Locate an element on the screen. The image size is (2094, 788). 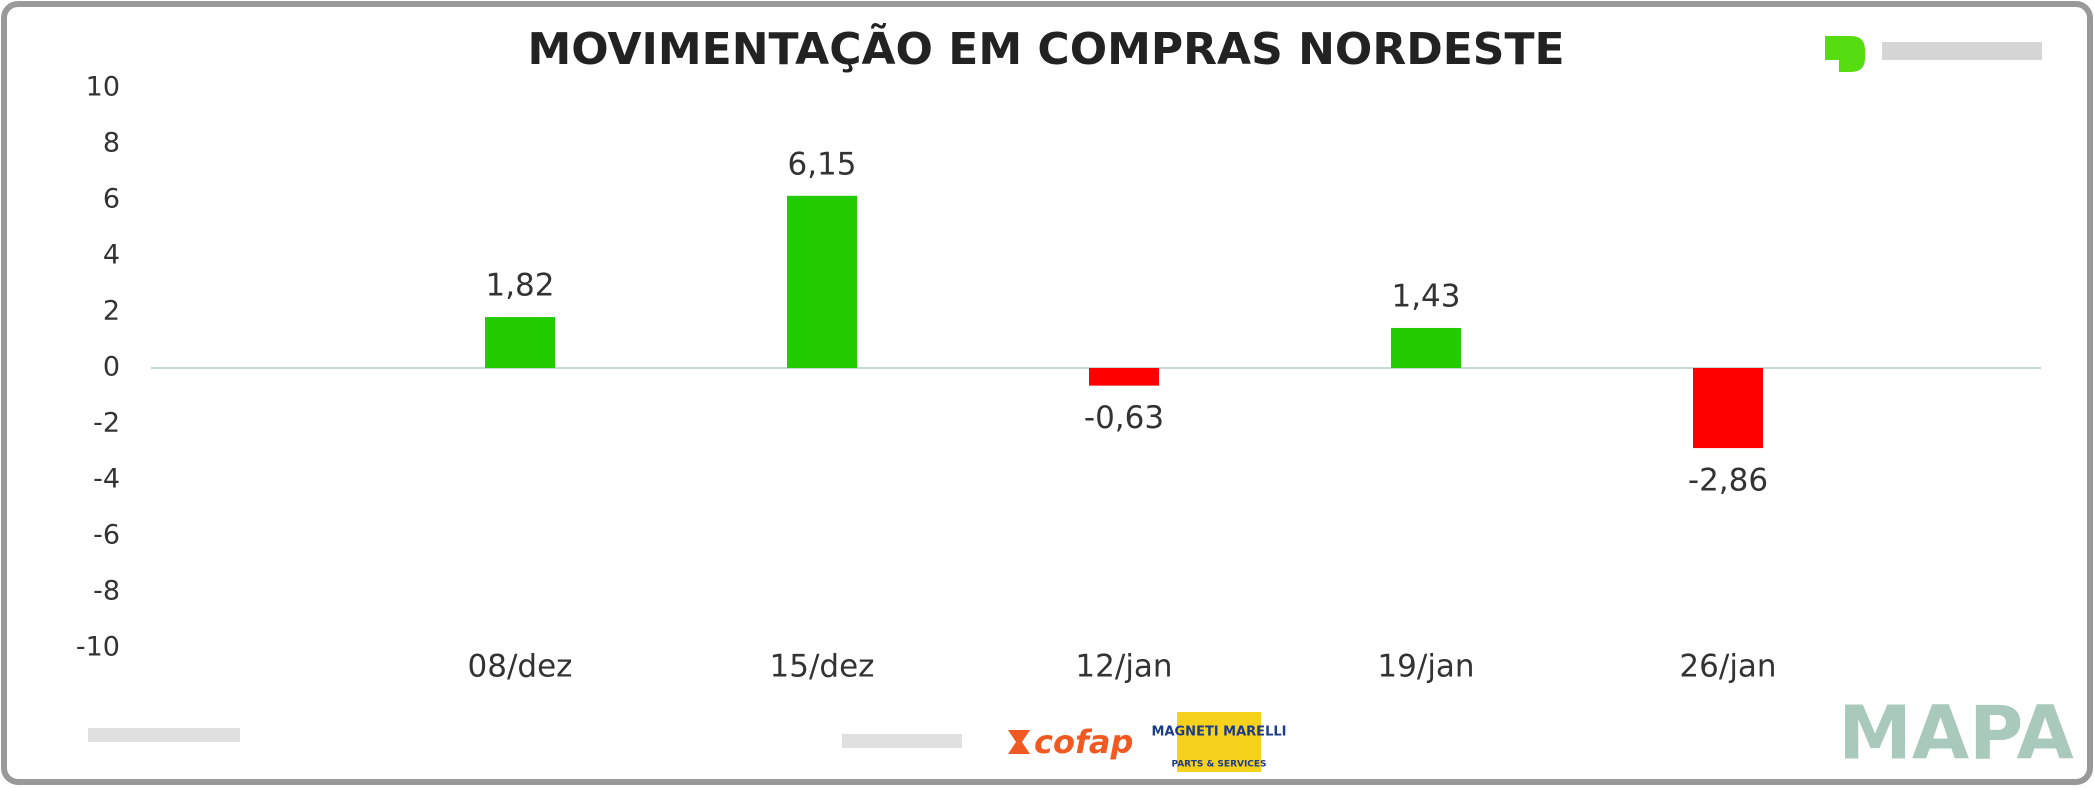
value-label: -2,86 is located at coordinates (1728, 481).